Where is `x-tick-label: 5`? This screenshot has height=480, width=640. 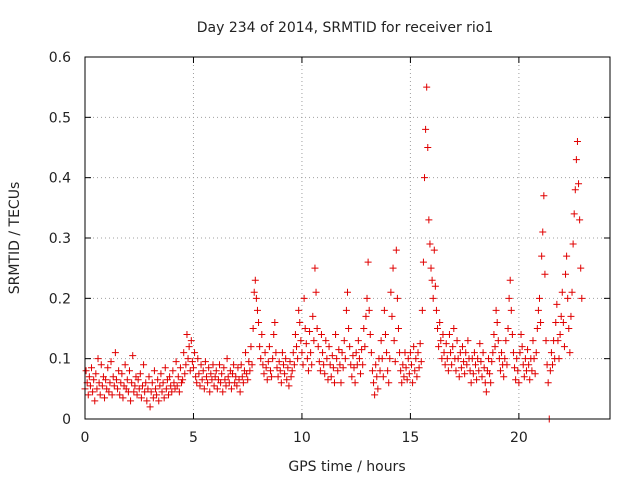
x-tick-label: 5 is located at coordinates (193, 438).